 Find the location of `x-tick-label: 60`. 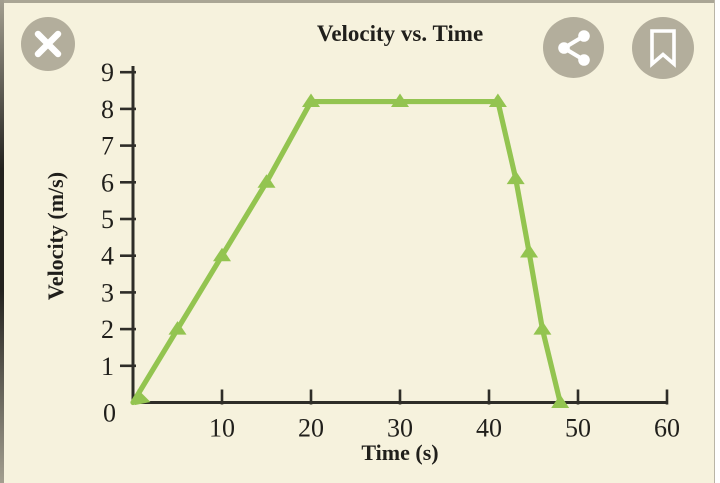

x-tick-label: 60 is located at coordinates (667, 428).